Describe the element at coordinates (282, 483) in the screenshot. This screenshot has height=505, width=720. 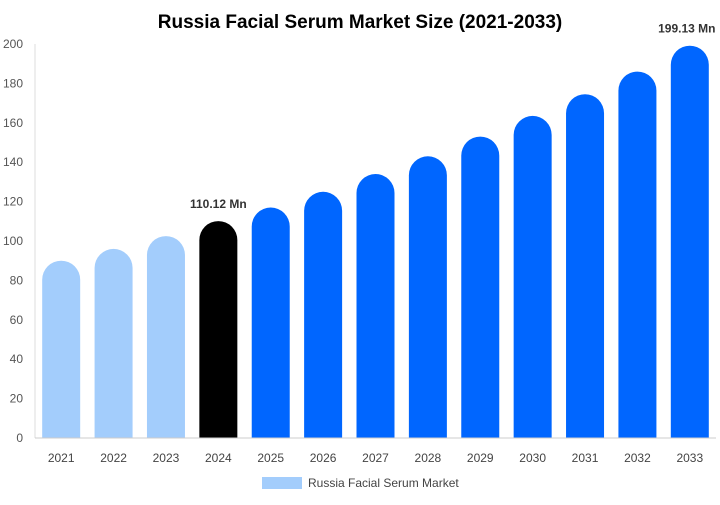
I see `legend-swatch` at that location.